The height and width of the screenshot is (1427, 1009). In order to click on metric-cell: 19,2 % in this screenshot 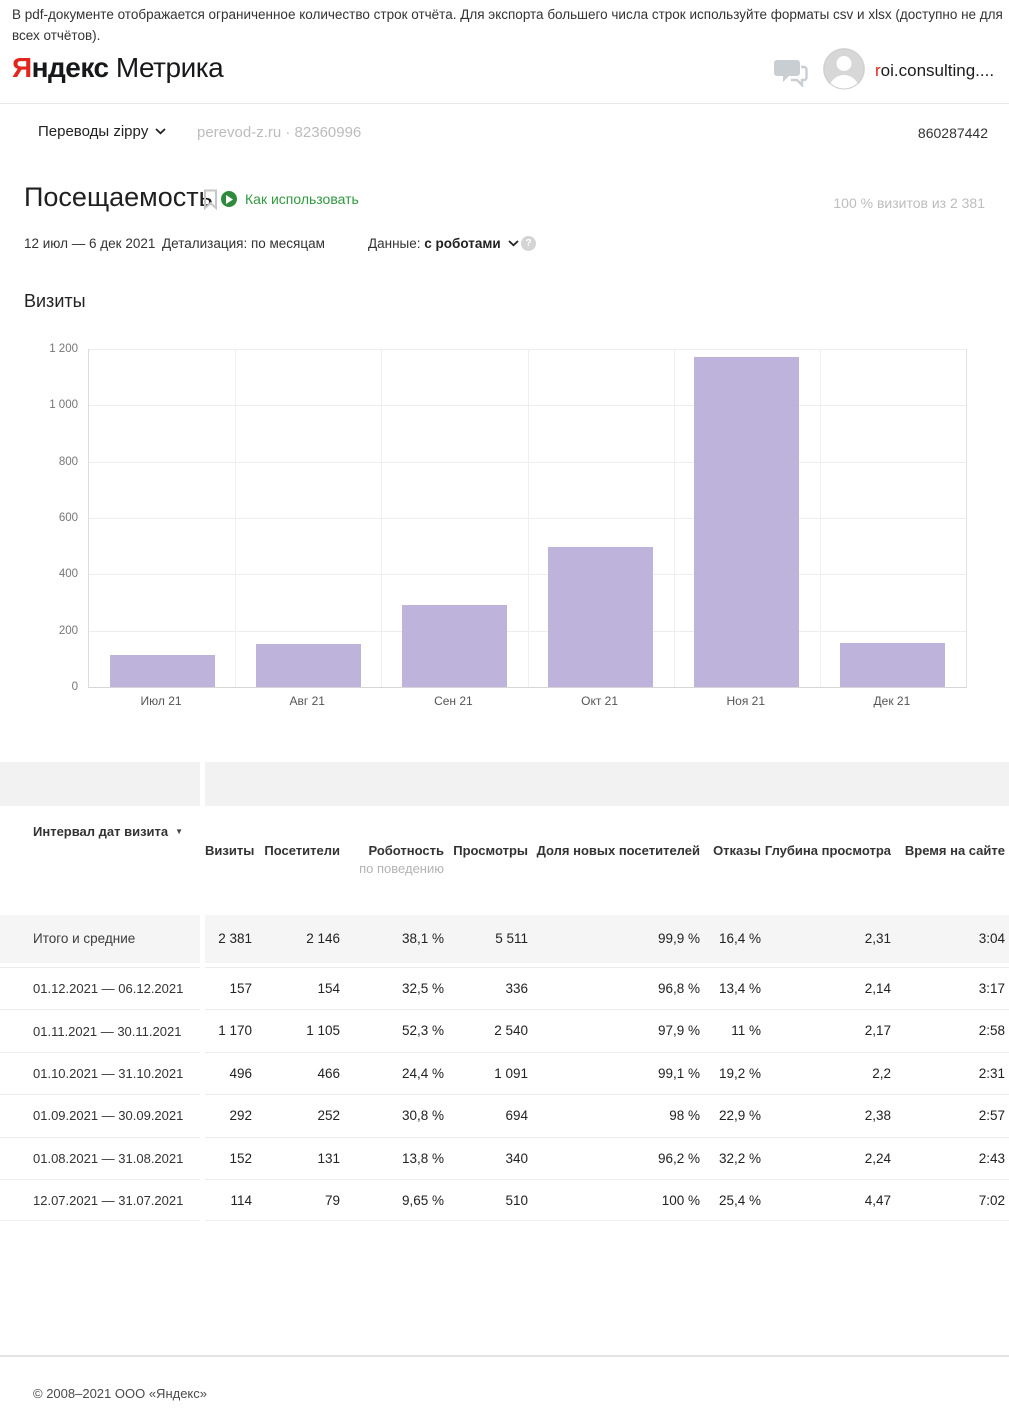, I will do `click(739, 1073)`.